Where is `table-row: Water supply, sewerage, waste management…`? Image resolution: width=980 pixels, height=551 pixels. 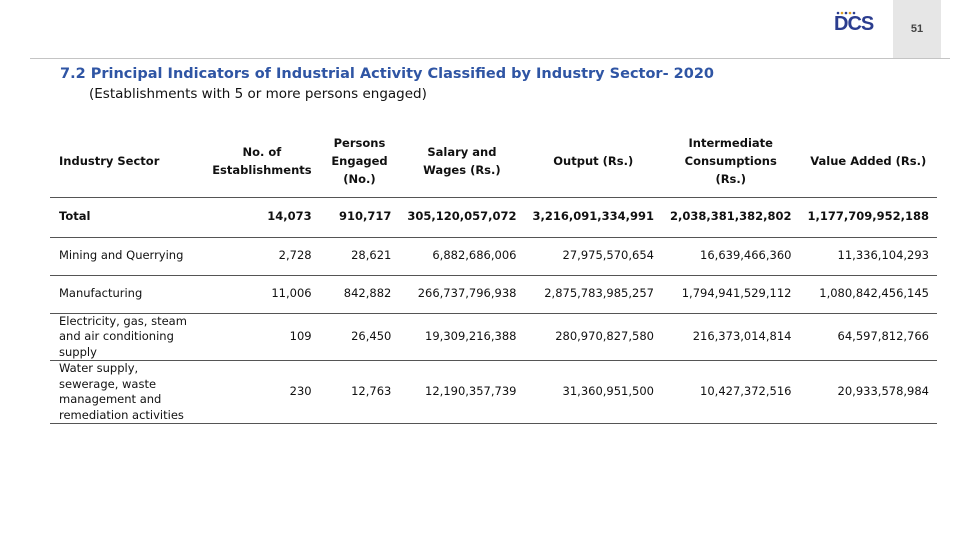
table-row: Water supply, sewerage, waste management… is located at coordinates (493, 392).